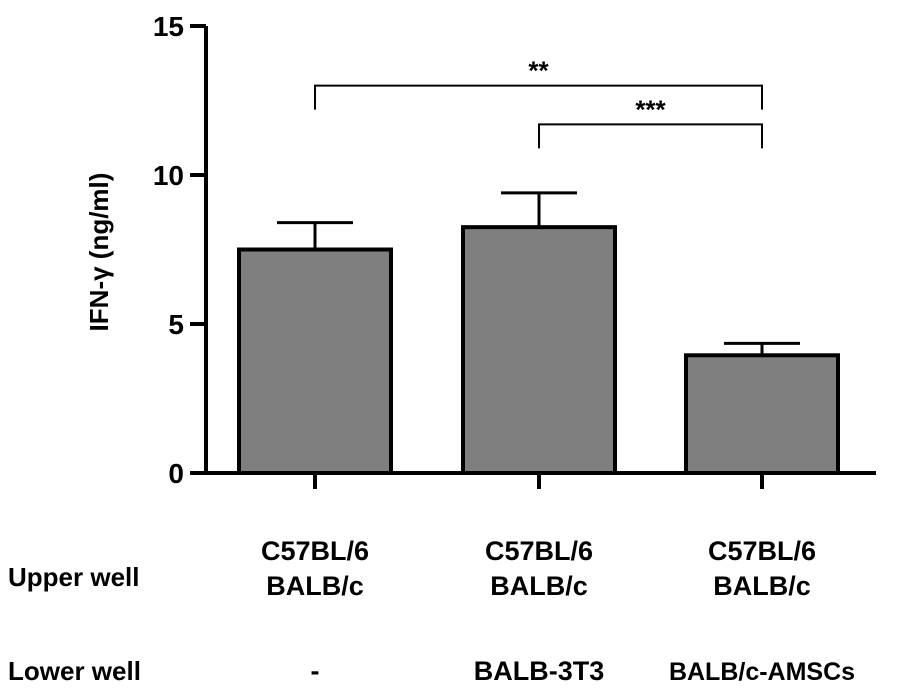 The height and width of the screenshot is (695, 899). What do you see at coordinates (168, 175) in the screenshot?
I see `y-tick-label: 10` at bounding box center [168, 175].